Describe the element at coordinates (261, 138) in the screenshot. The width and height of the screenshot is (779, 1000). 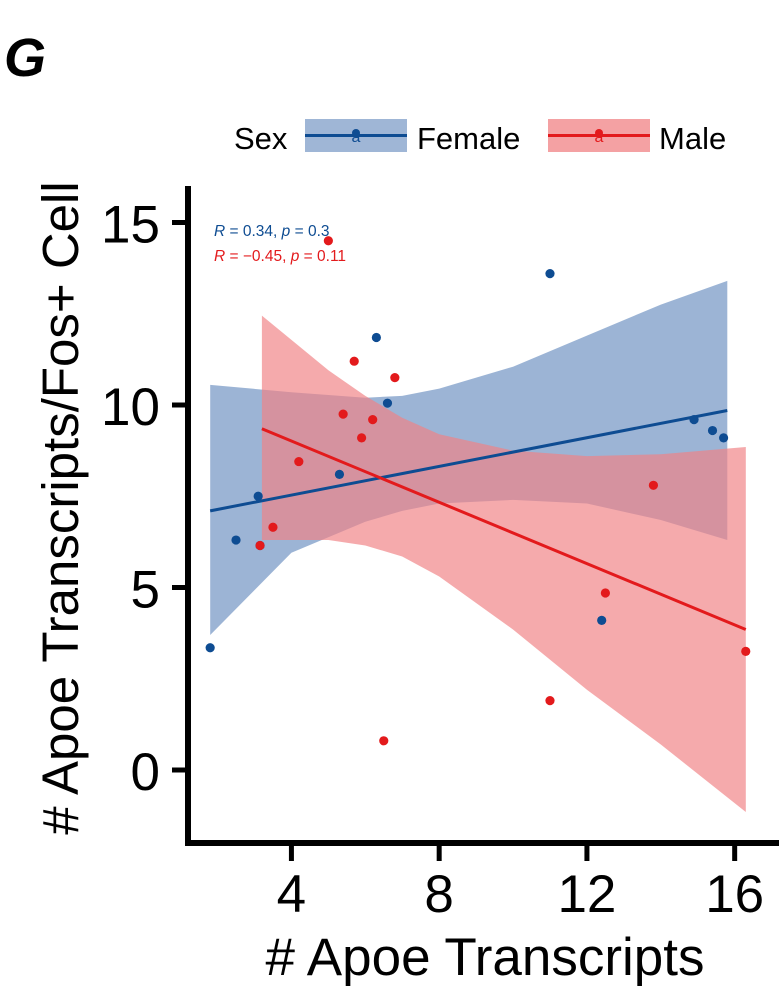
I see `legend-title: Sex` at that location.